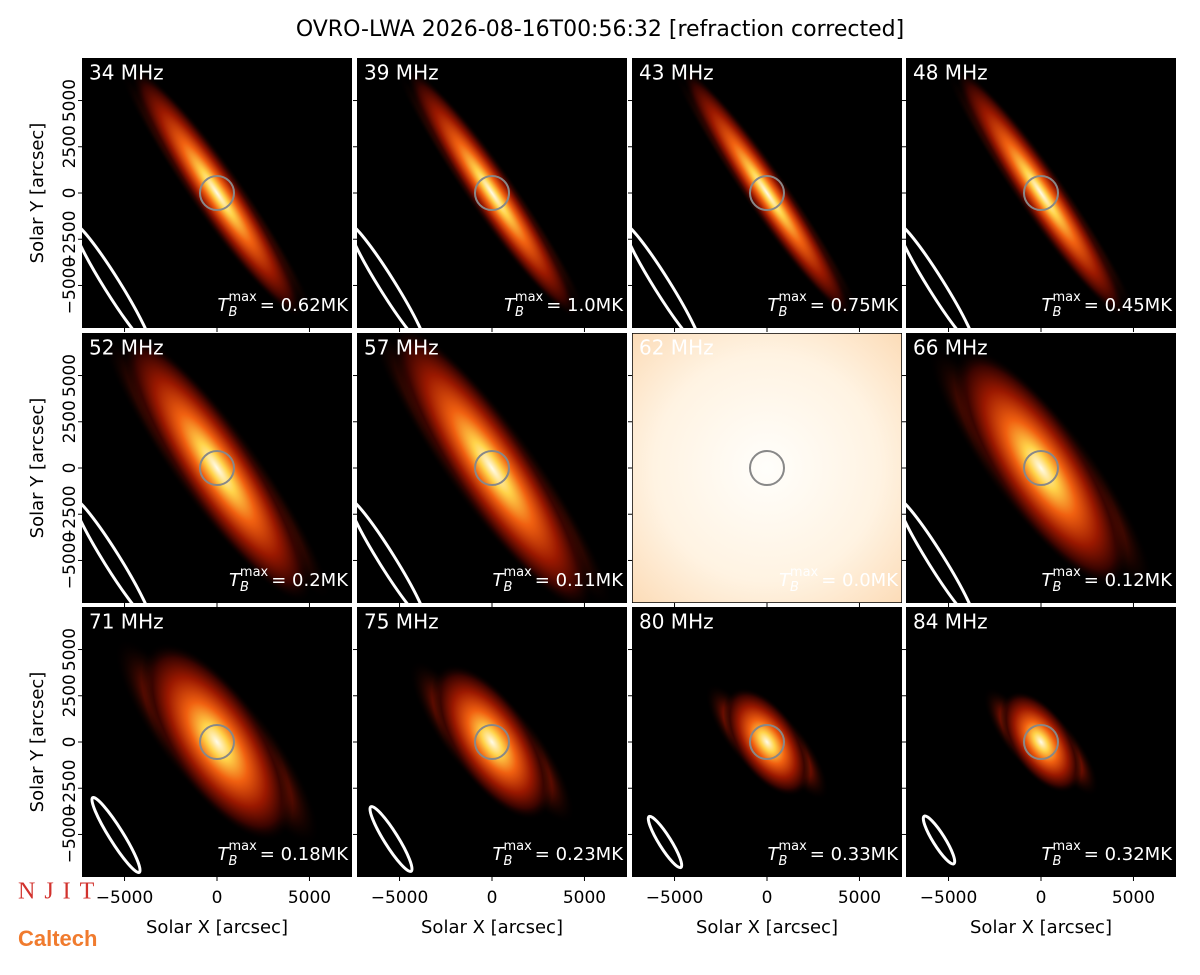 The height and width of the screenshot is (975, 1200). Describe the element at coordinates (564, 305) in the screenshot. I see `annotation: TBmax = 1.0MK` at that location.